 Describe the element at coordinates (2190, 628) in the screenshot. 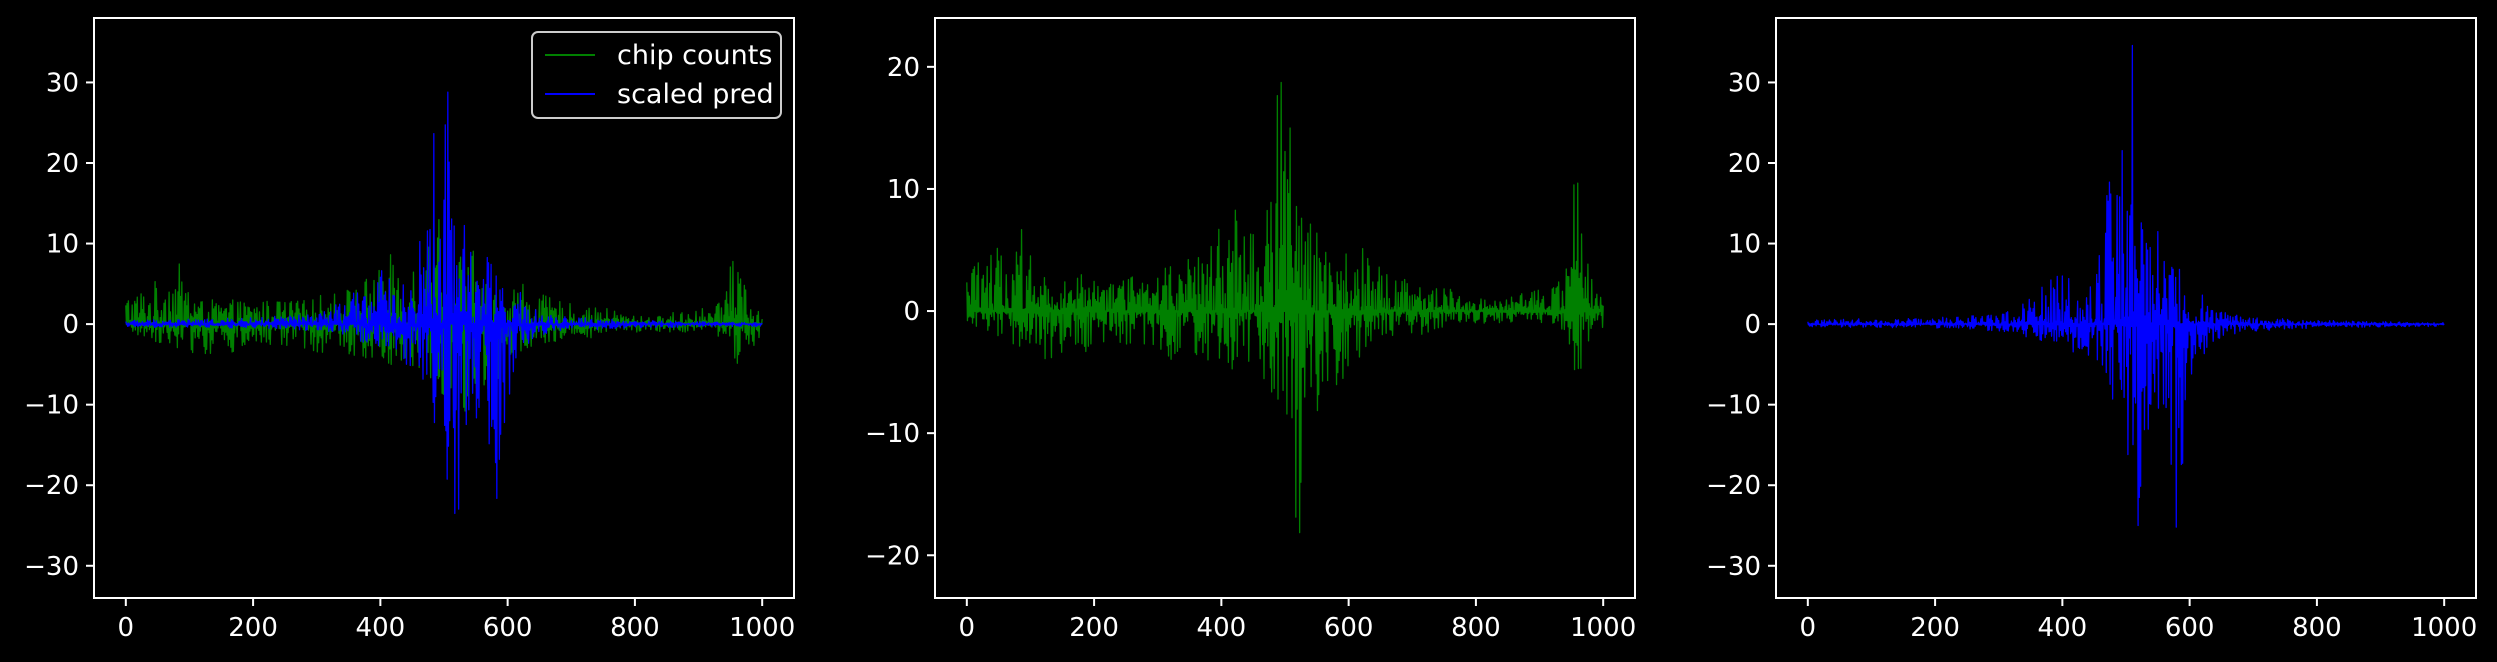

I see `panel-3-xtick-label: 600` at that location.